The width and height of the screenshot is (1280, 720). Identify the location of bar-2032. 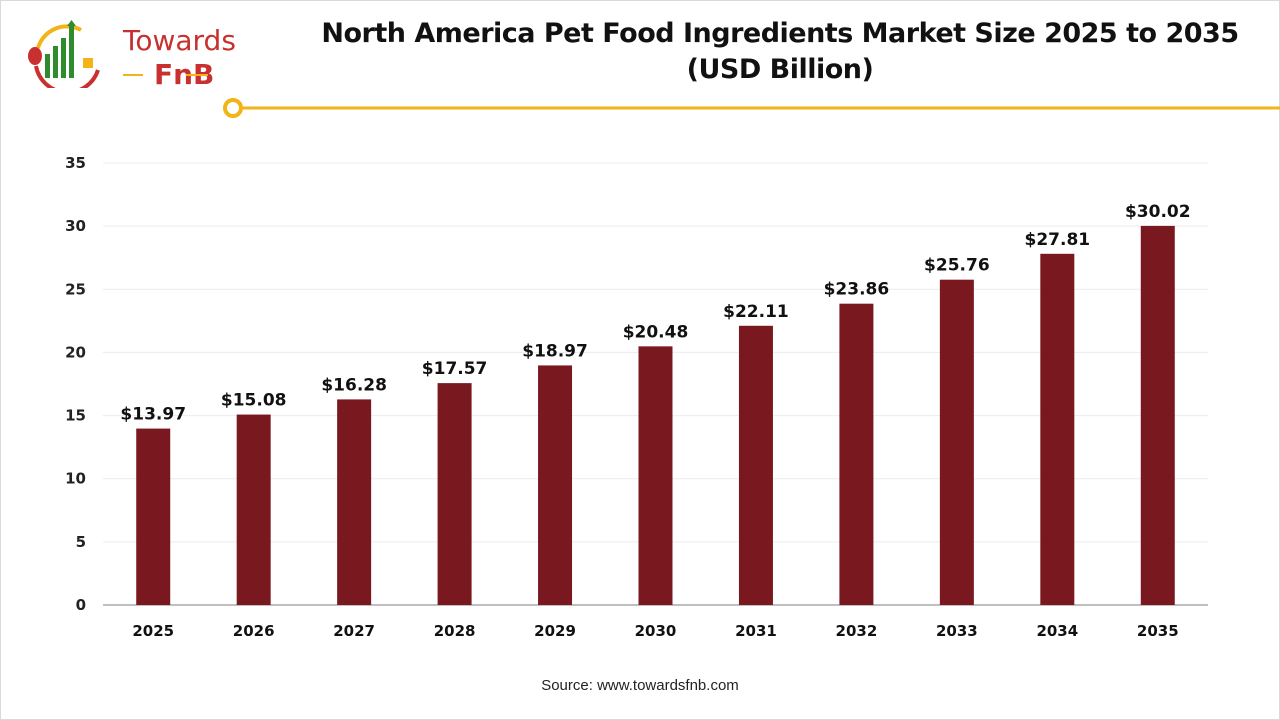
(856, 454).